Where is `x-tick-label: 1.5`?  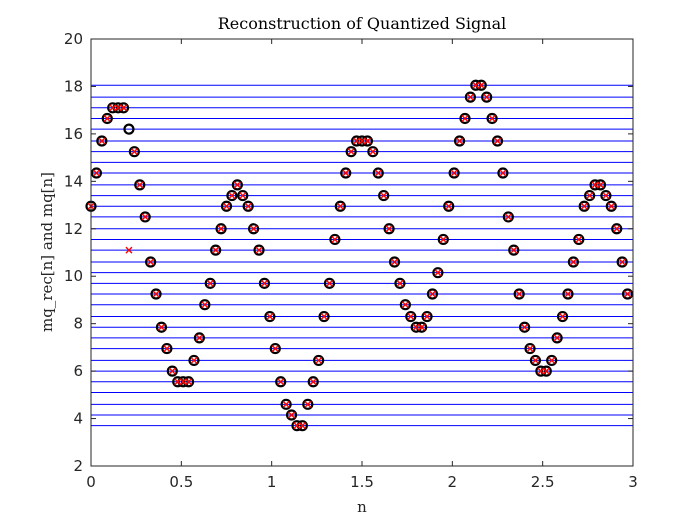
x-tick-label: 1.5 is located at coordinates (362, 482).